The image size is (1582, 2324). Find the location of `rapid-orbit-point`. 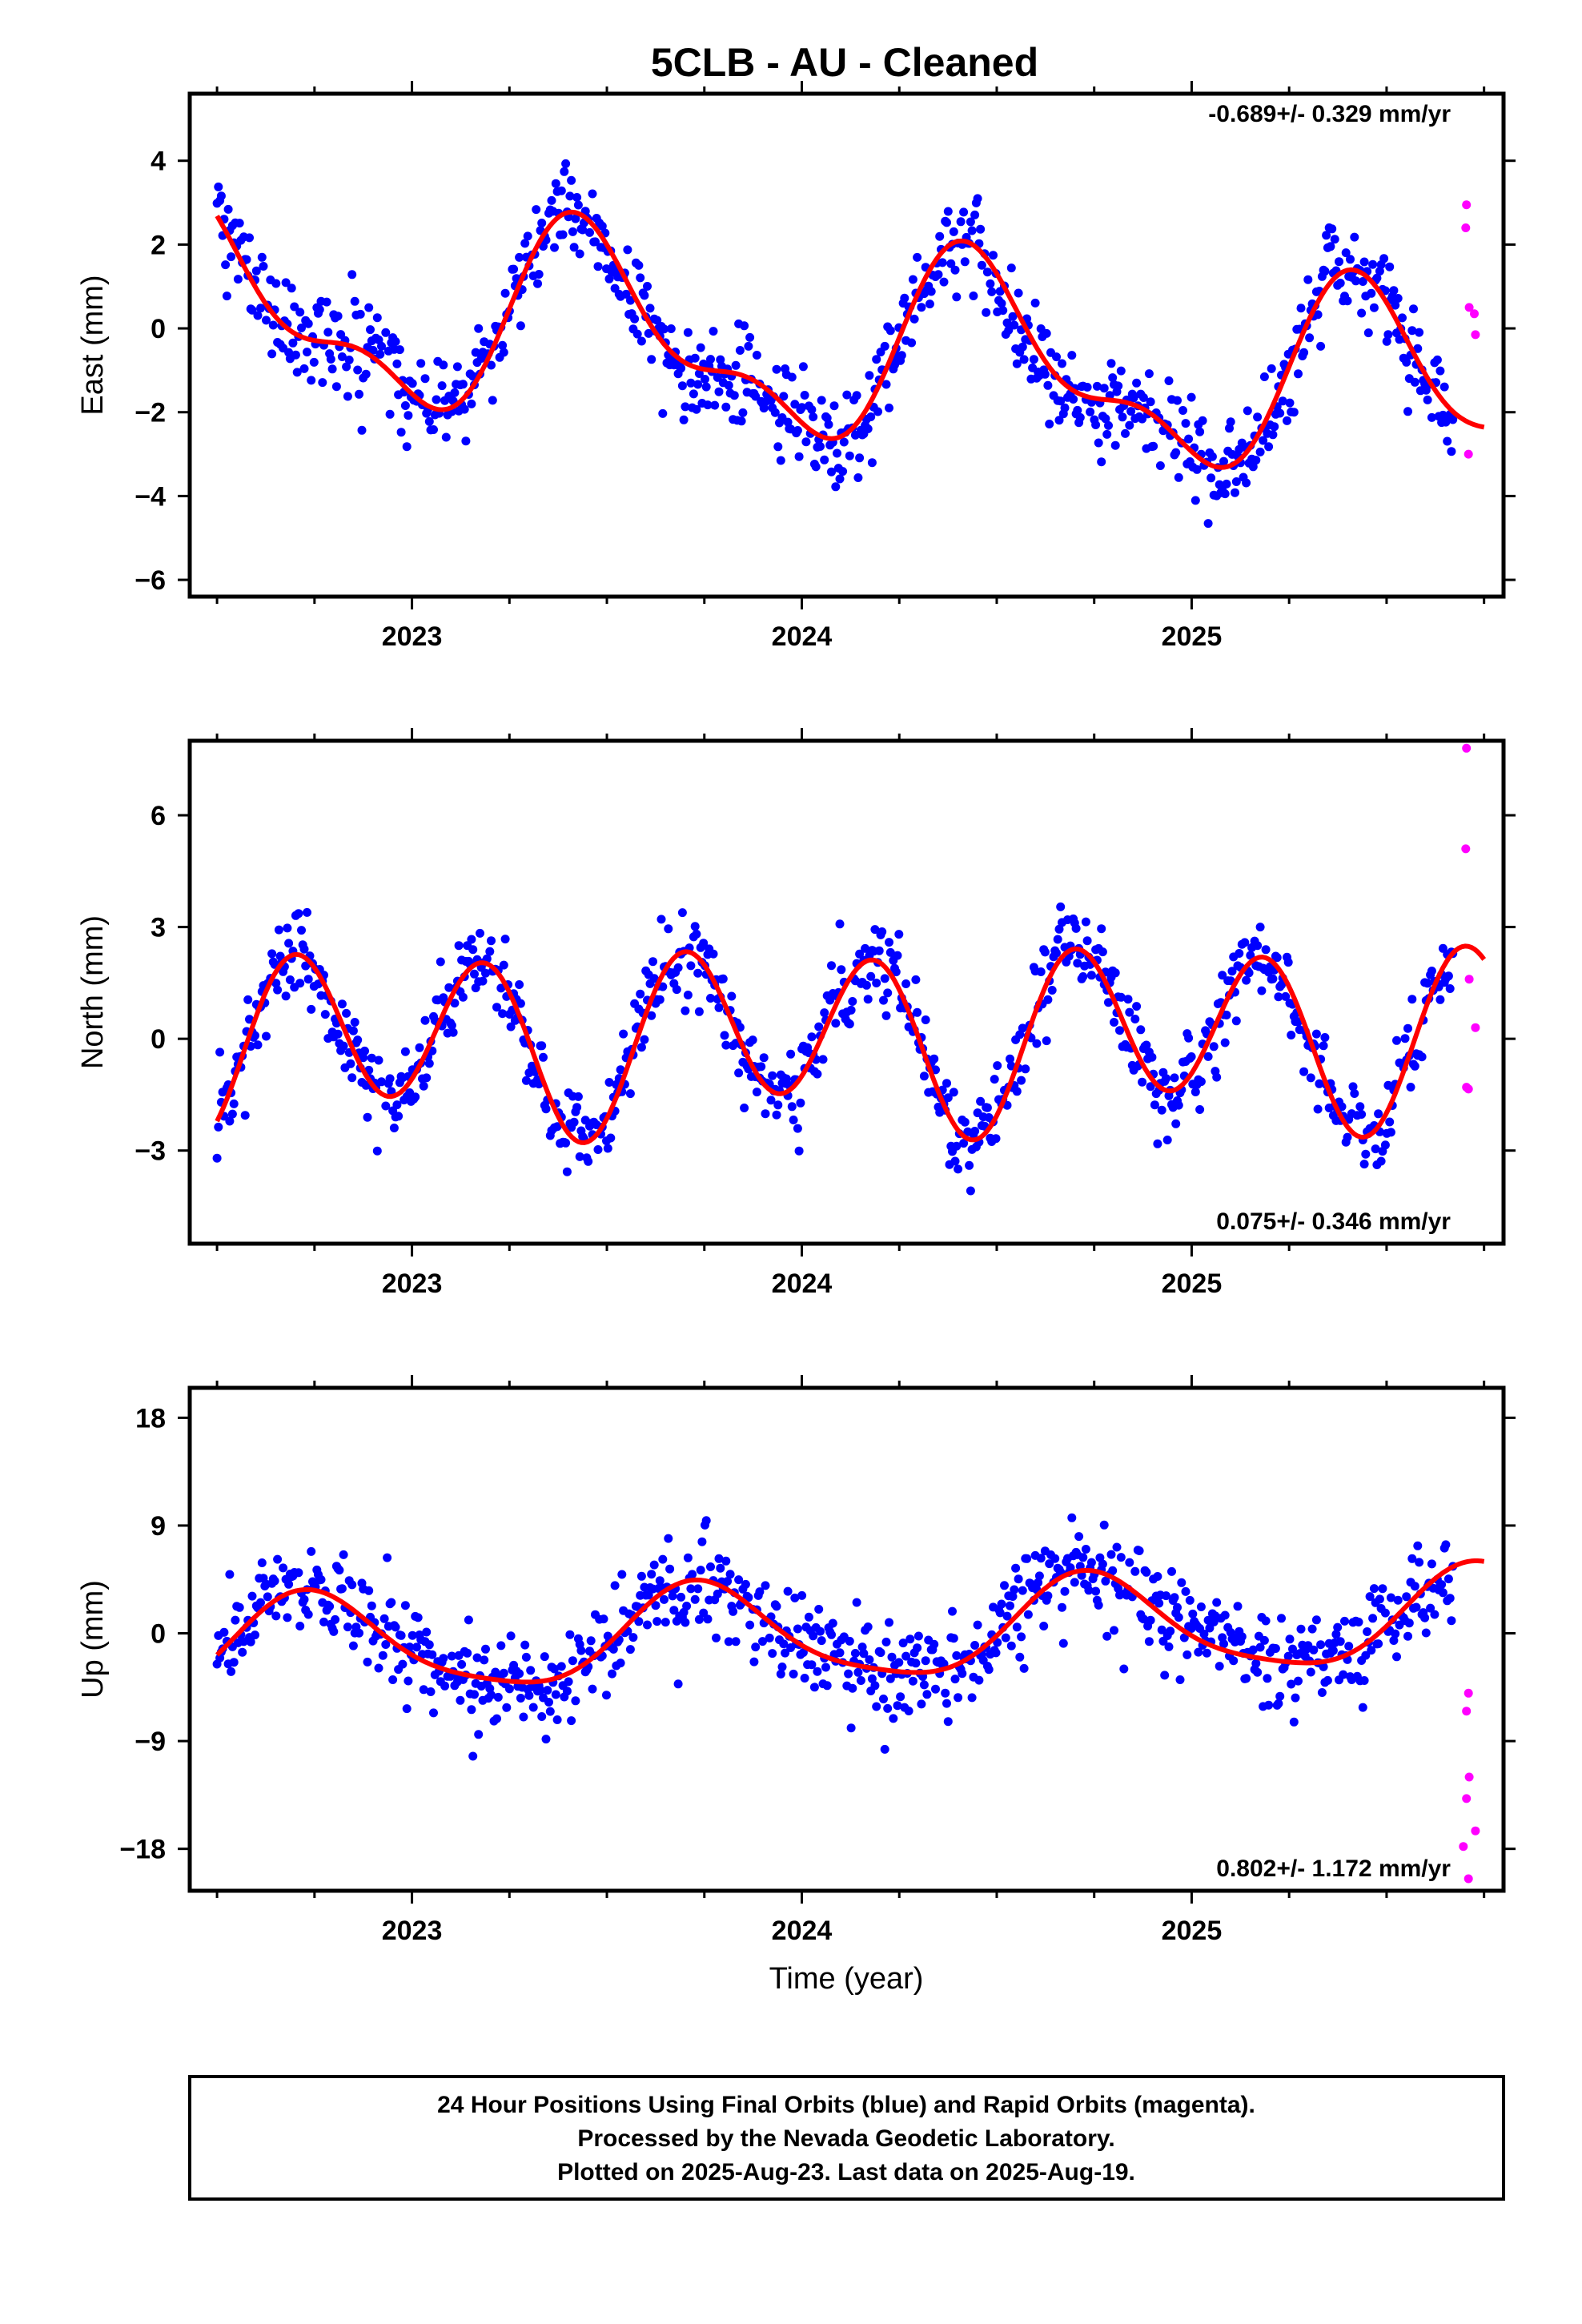

rapid-orbit-point is located at coordinates (1468, 1879).